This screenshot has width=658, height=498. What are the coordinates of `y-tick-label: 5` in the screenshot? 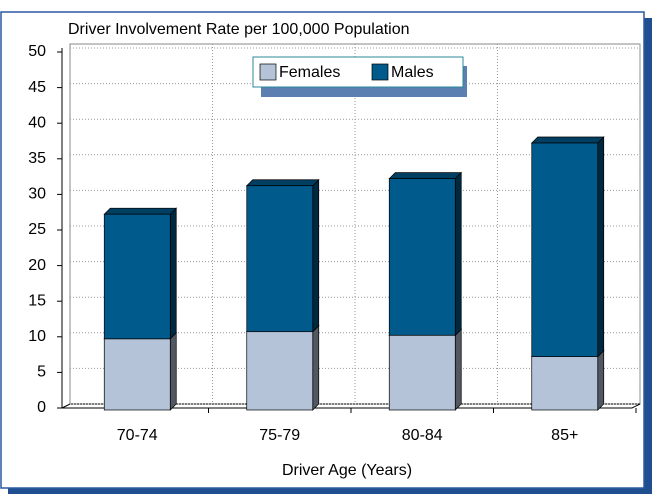 It's located at (41, 372).